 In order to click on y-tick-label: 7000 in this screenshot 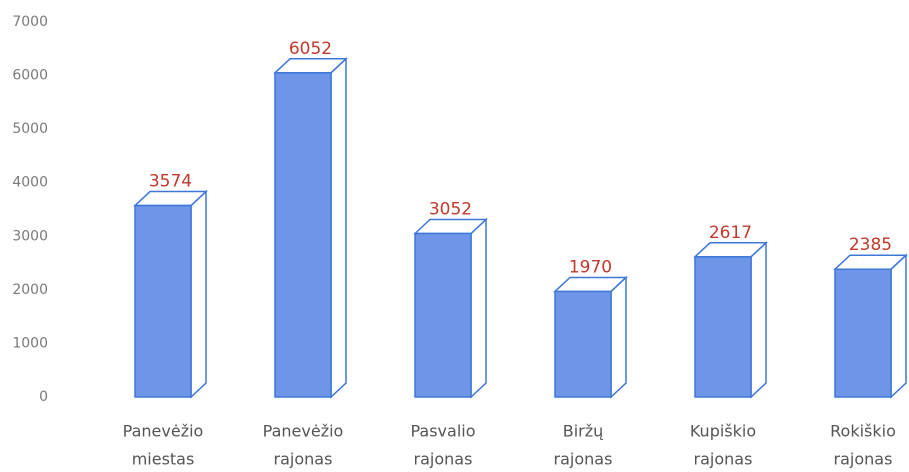, I will do `click(30, 22)`.